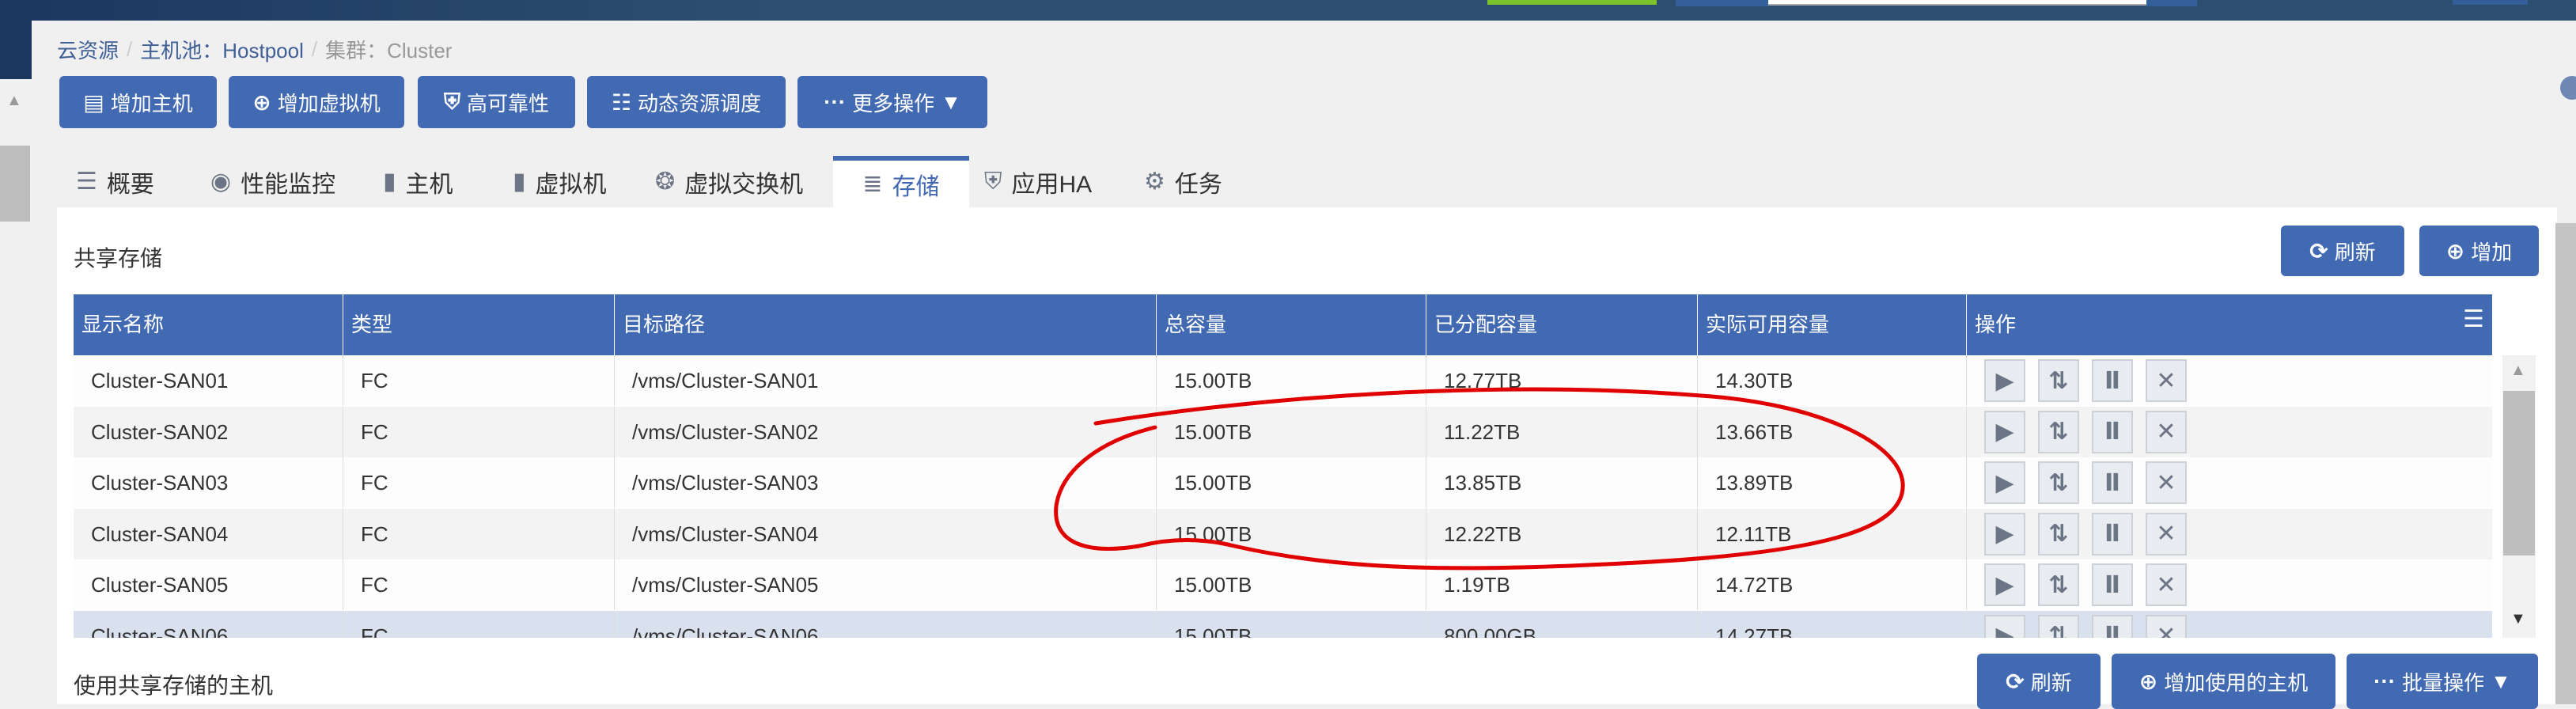 The image size is (2576, 709). I want to click on breadcrumb-item: 主机池：Hostpool, so click(222, 51).